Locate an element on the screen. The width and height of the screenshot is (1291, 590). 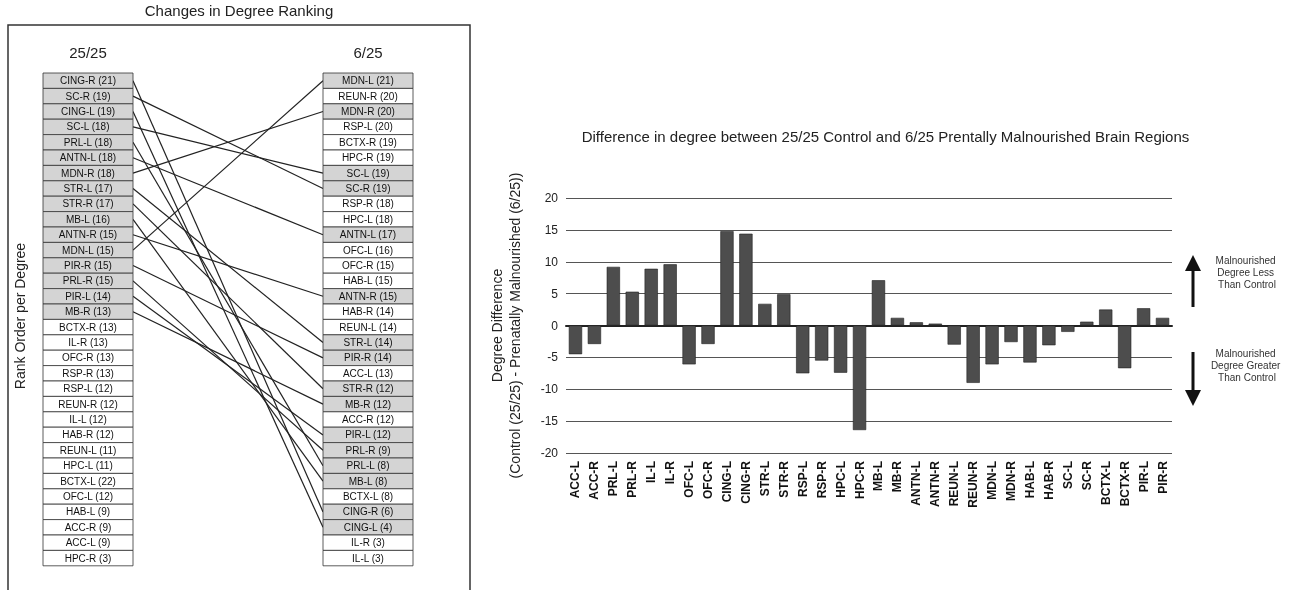
x-tick-label: ACC-L is located at coordinates (575, 480).